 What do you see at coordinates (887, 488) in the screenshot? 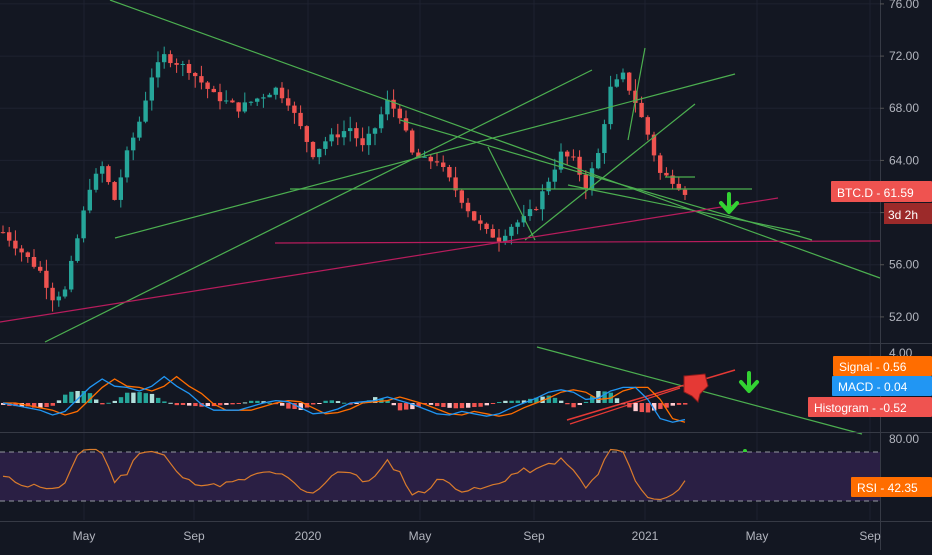
I see `rsi-badge-text: RSI - 42.35` at bounding box center [887, 488].